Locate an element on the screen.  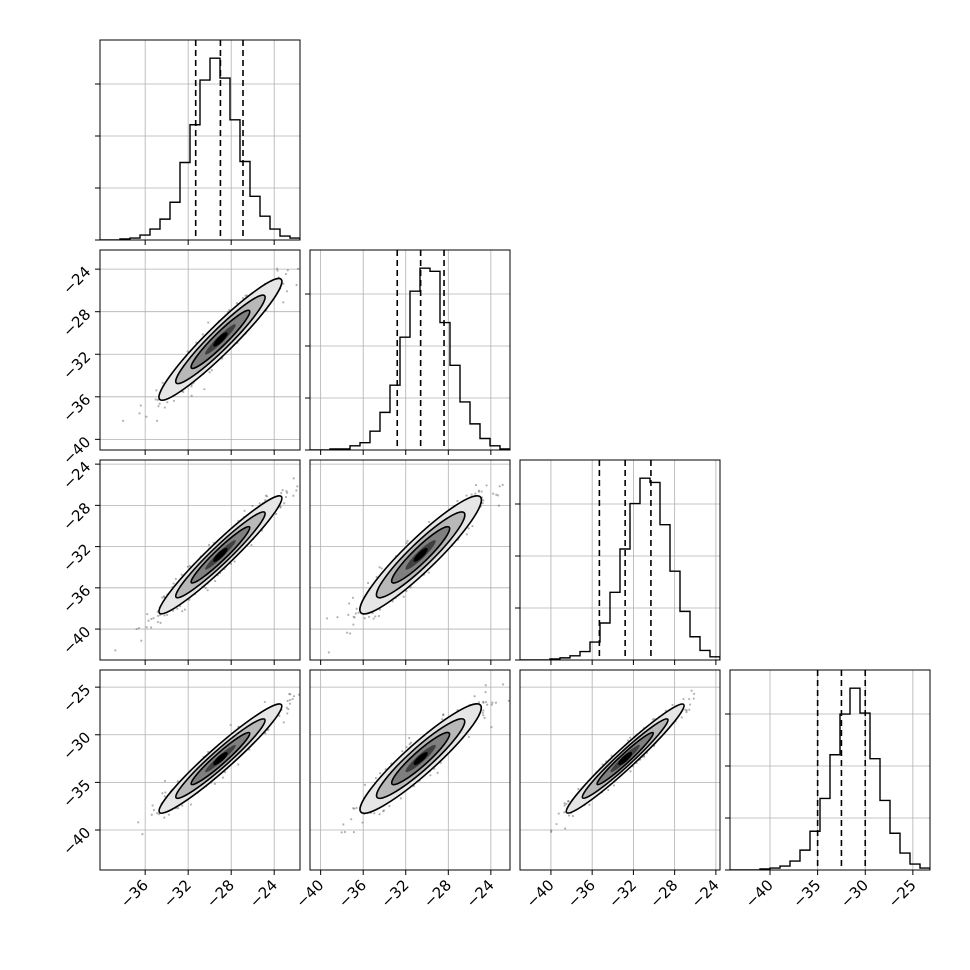
scatter-panel-3-2: −40 −36 −32 −28 −24 is located at coordinates (621, 790).